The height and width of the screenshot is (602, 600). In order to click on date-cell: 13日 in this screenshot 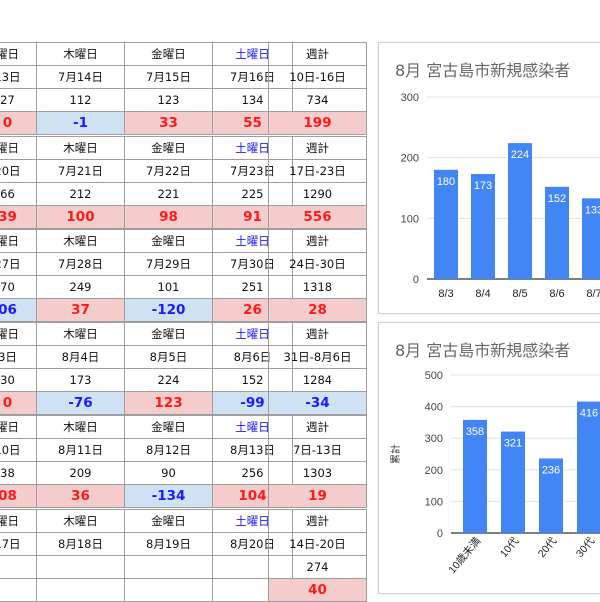, I will do `click(18, 77)`.